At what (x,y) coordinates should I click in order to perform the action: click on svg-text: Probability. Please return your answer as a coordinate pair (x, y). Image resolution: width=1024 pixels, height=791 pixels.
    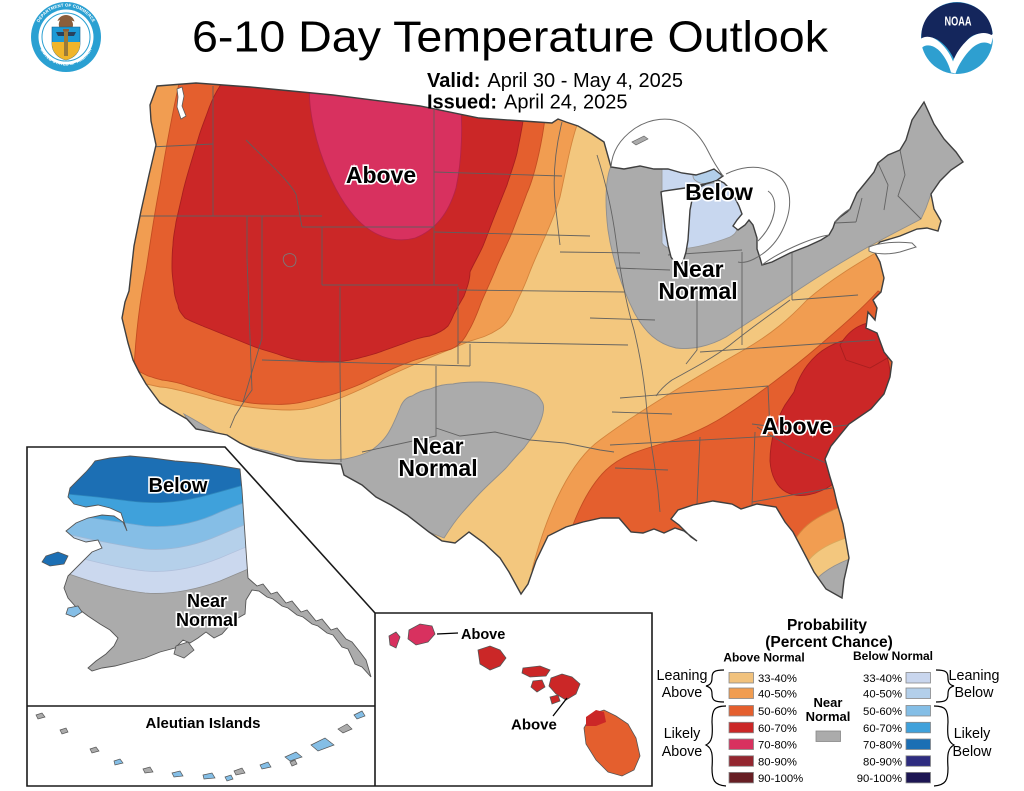
    Looking at the image, I should click on (827, 625).